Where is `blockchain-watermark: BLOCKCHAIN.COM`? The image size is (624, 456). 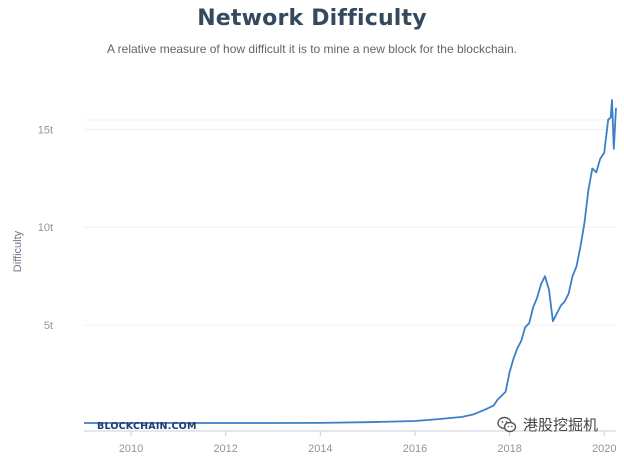 blockchain-watermark: BLOCKCHAIN.COM is located at coordinates (147, 426).